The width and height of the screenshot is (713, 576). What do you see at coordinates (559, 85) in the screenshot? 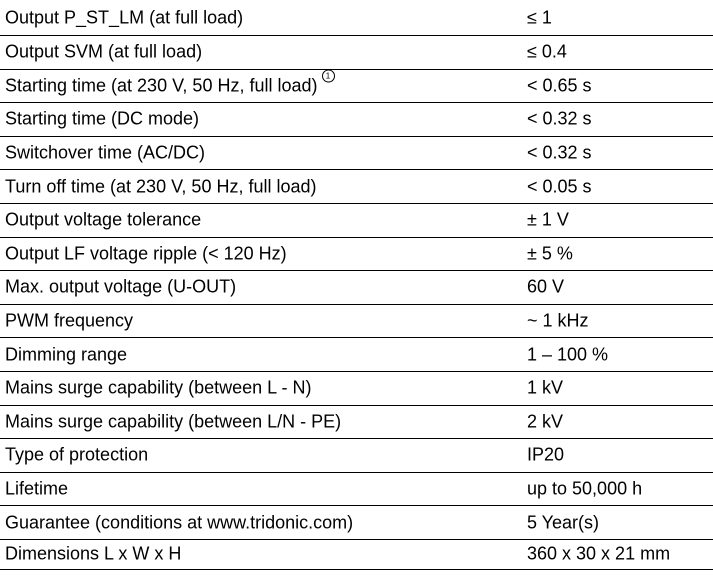
I see `spec-value: < 0.65 s` at bounding box center [559, 85].